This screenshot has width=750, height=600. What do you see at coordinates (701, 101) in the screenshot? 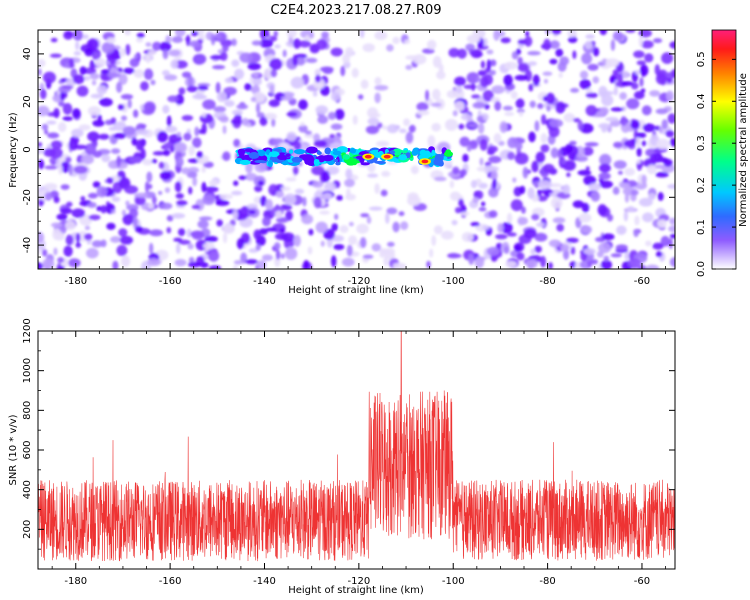
I see `colorbar-tick-label: 0.4` at bounding box center [701, 101].